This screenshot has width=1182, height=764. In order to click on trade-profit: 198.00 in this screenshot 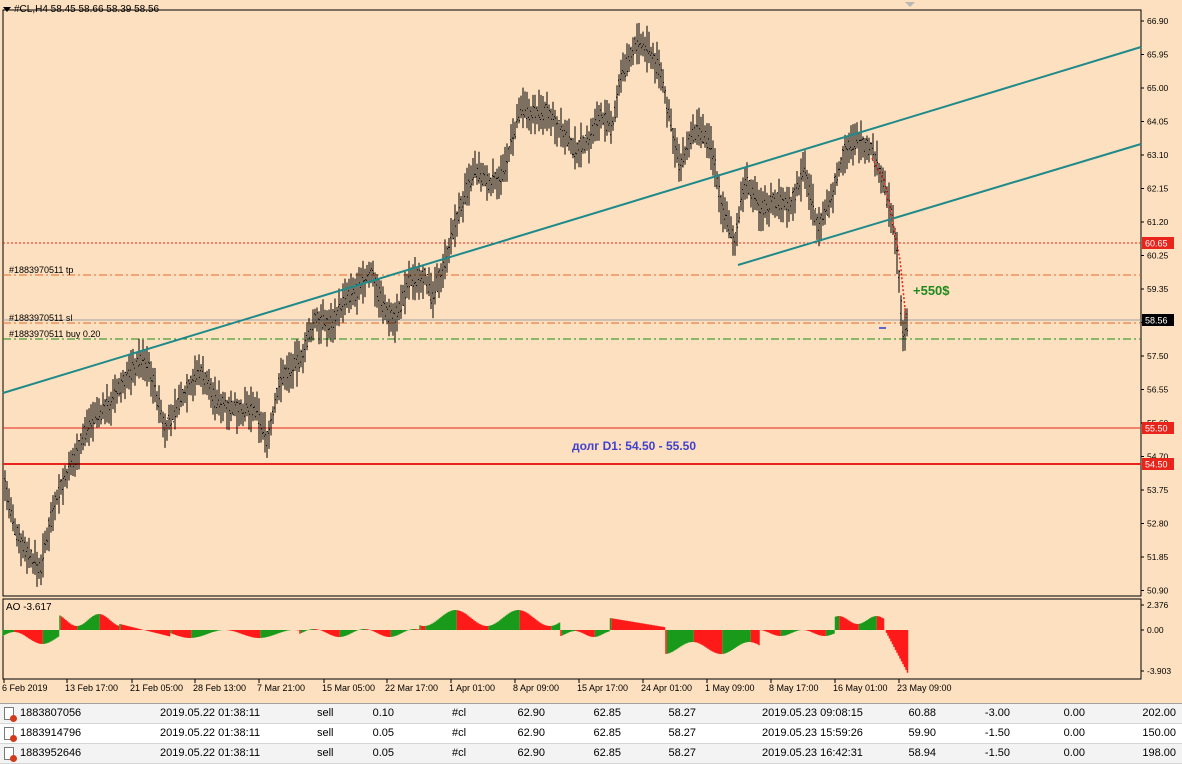, I will do `click(1159, 753)`.